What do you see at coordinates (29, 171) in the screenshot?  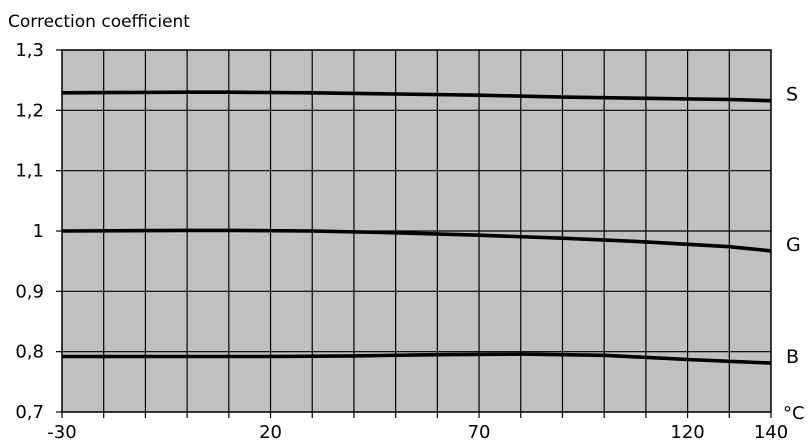 I see `y-tick-label: 1,1` at bounding box center [29, 171].